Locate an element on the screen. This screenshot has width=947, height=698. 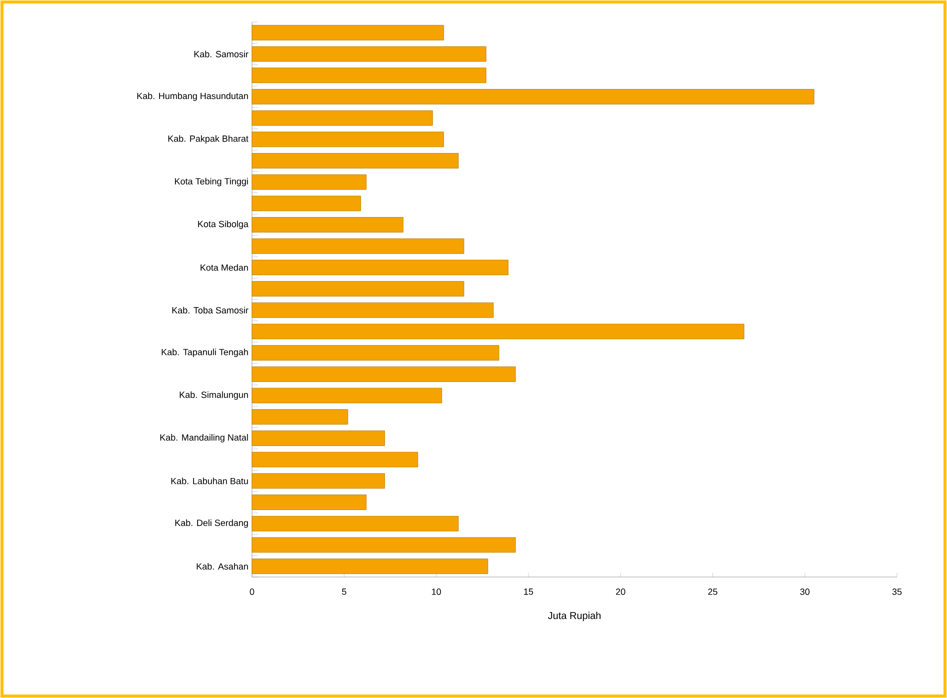
x-tick-label: 35 is located at coordinates (897, 591).